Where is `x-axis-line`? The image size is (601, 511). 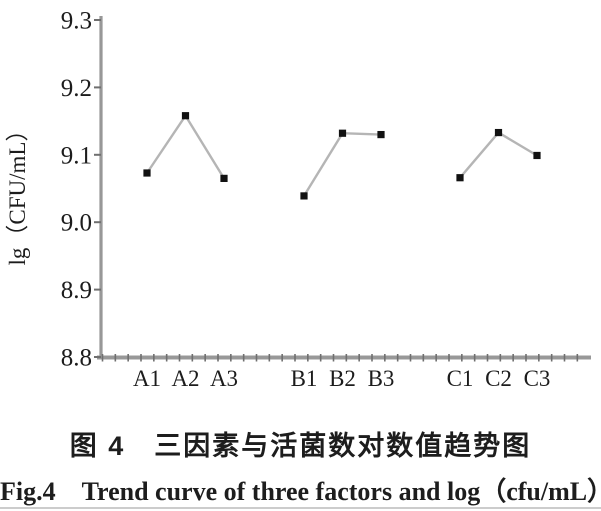 x-axis-line is located at coordinates (344, 357).